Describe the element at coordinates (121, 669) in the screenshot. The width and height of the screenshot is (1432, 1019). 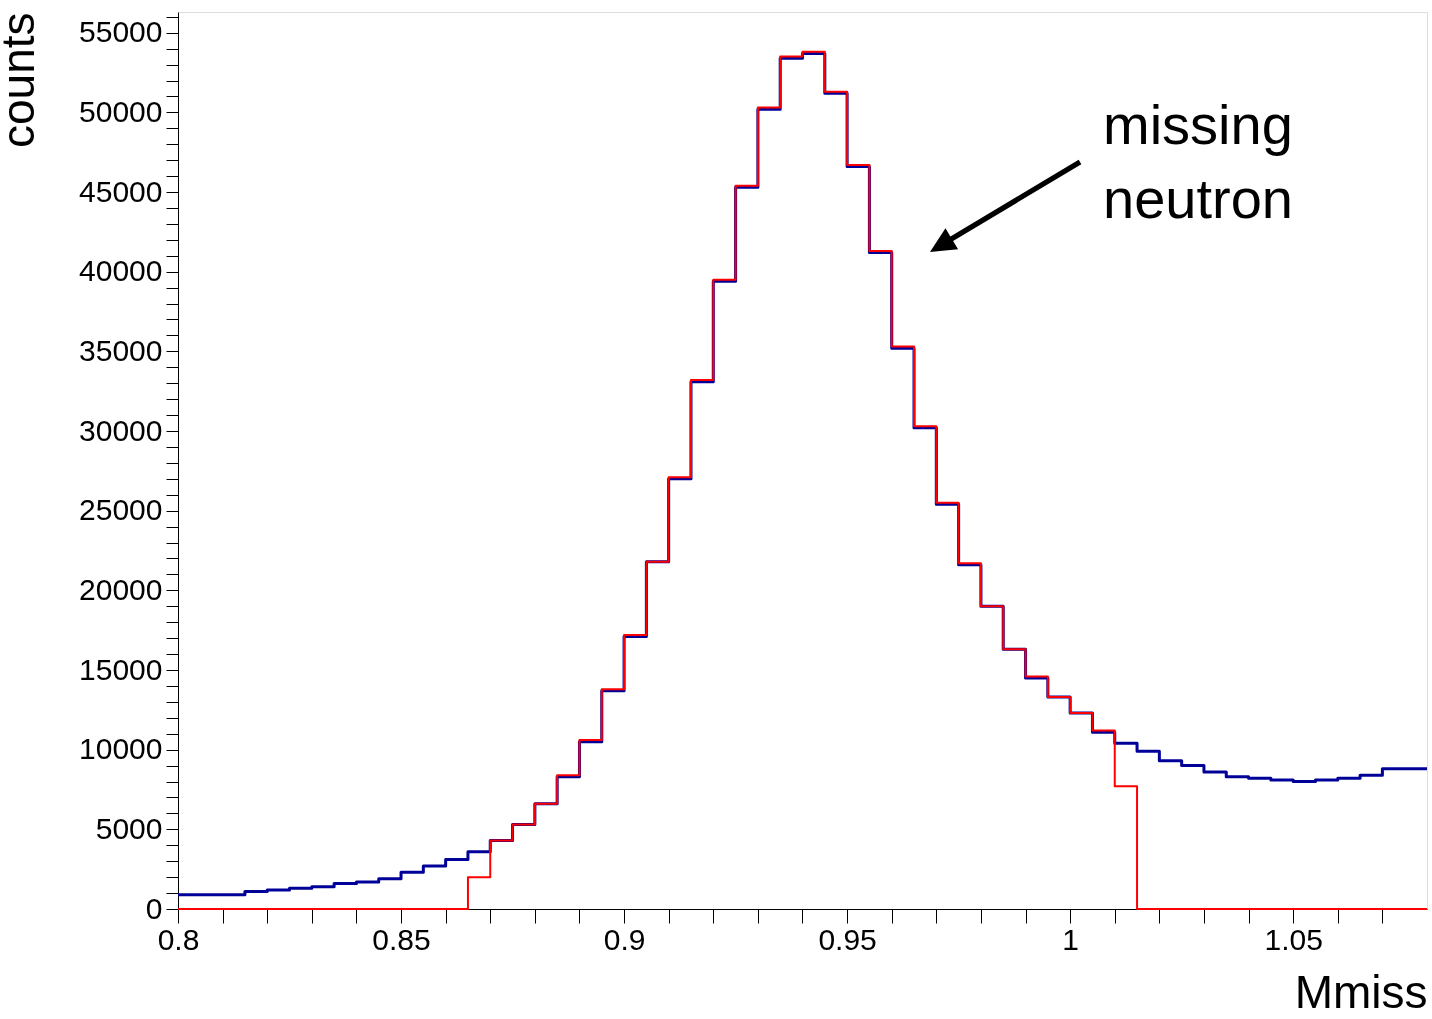
I see `y-tick-label: 15000` at that location.